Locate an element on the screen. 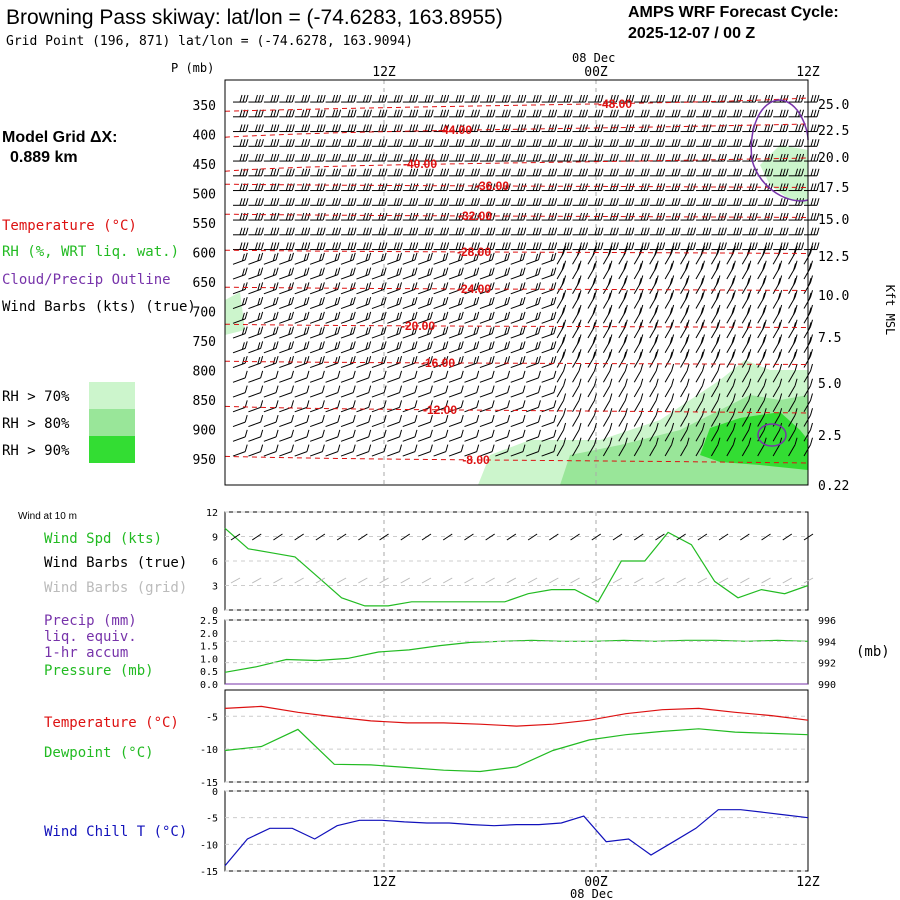 This screenshot has width=900, height=900. wind-chill-panel: 0 -5 -10 -15 is located at coordinates (504, 832).